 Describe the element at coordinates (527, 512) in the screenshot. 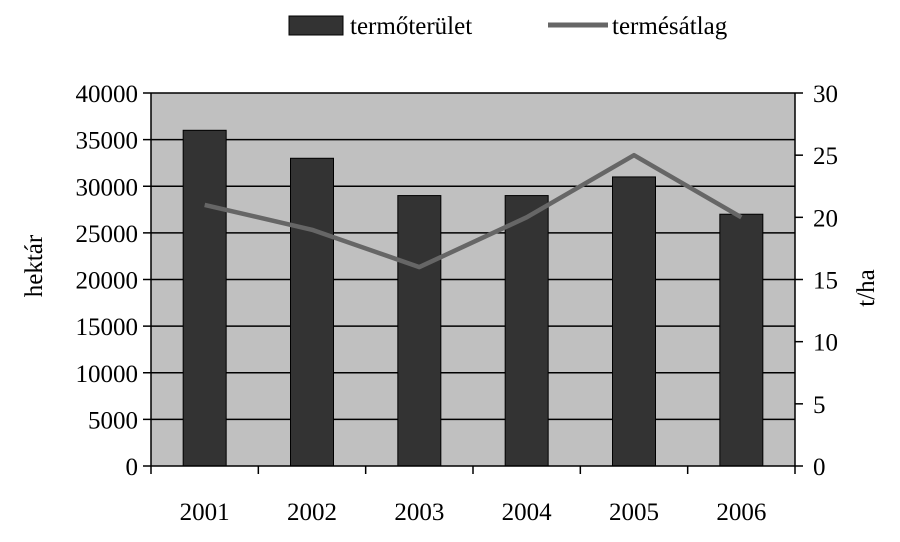

I see `x-tick-label-2004: 2004` at that location.